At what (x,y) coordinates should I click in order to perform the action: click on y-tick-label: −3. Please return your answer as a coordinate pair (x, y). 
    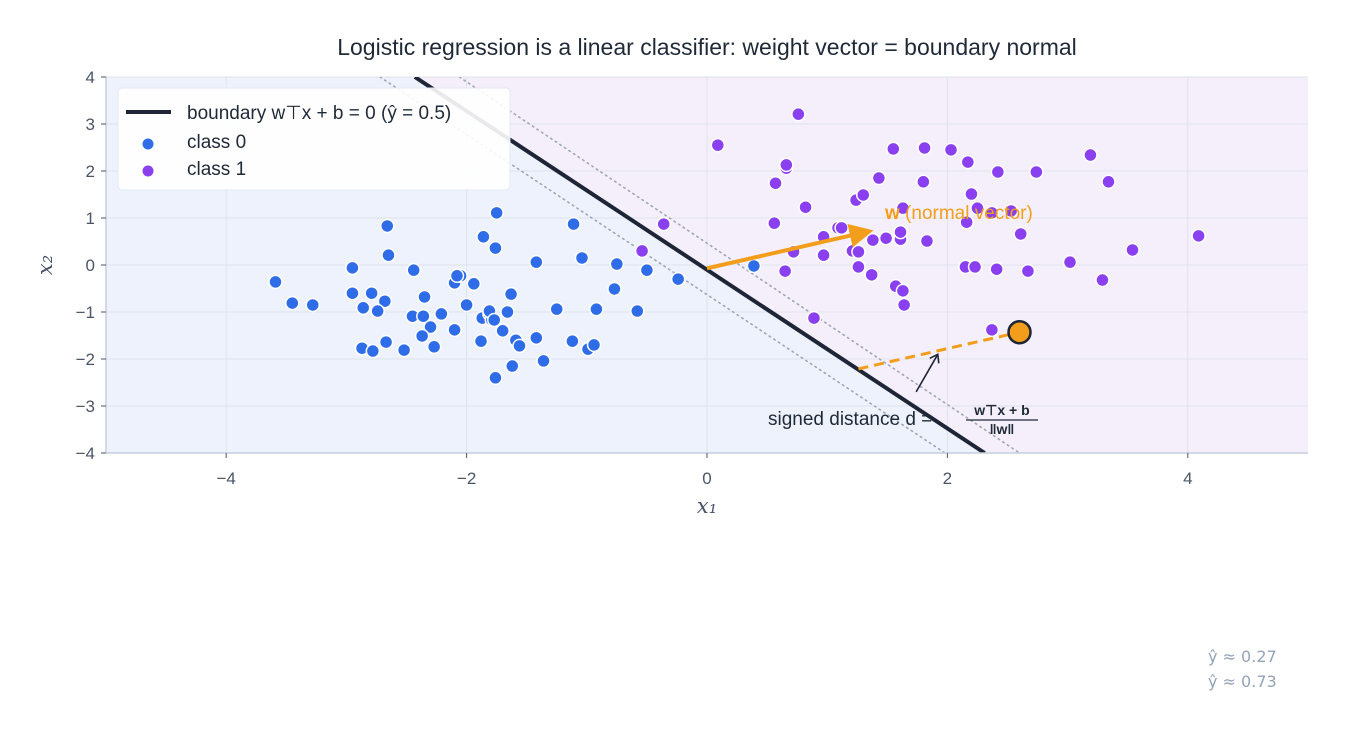
    Looking at the image, I should click on (85, 406).